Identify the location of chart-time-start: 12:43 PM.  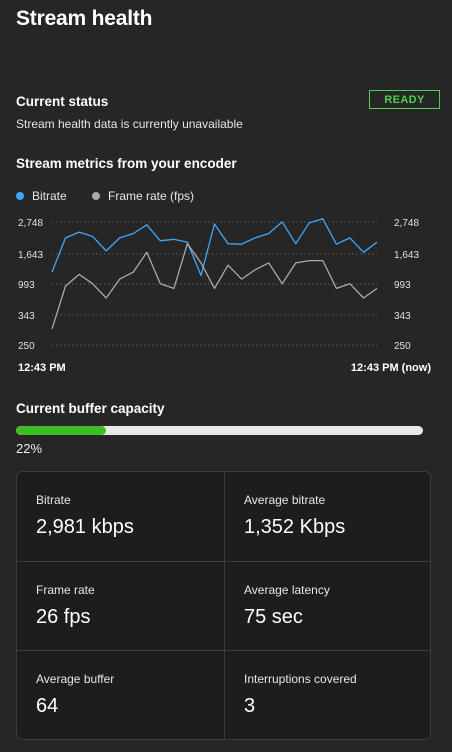
(42, 368).